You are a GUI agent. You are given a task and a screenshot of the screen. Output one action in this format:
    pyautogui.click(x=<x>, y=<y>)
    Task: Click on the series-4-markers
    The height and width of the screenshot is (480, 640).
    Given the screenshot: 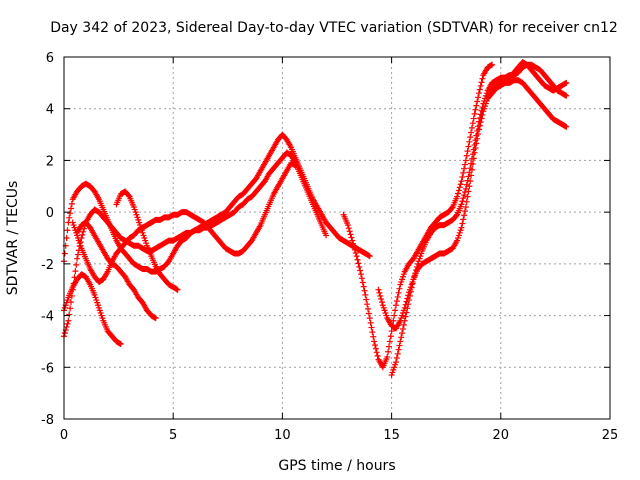 What is the action you would take?
    pyautogui.click(x=184, y=222)
    